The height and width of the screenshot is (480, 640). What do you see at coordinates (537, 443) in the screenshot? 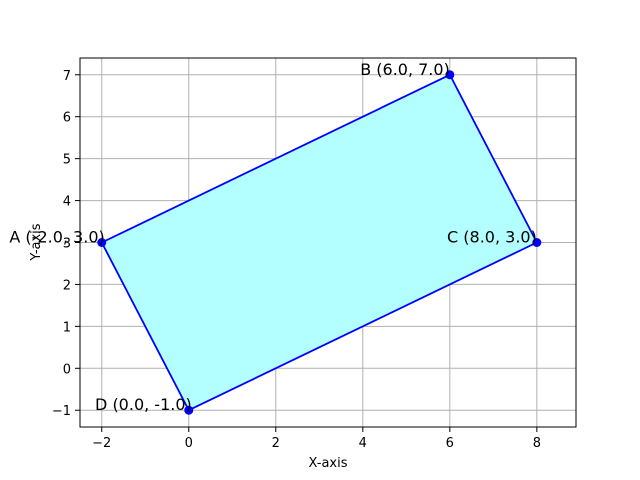
I see `x-tick-label-5: 8` at bounding box center [537, 443].